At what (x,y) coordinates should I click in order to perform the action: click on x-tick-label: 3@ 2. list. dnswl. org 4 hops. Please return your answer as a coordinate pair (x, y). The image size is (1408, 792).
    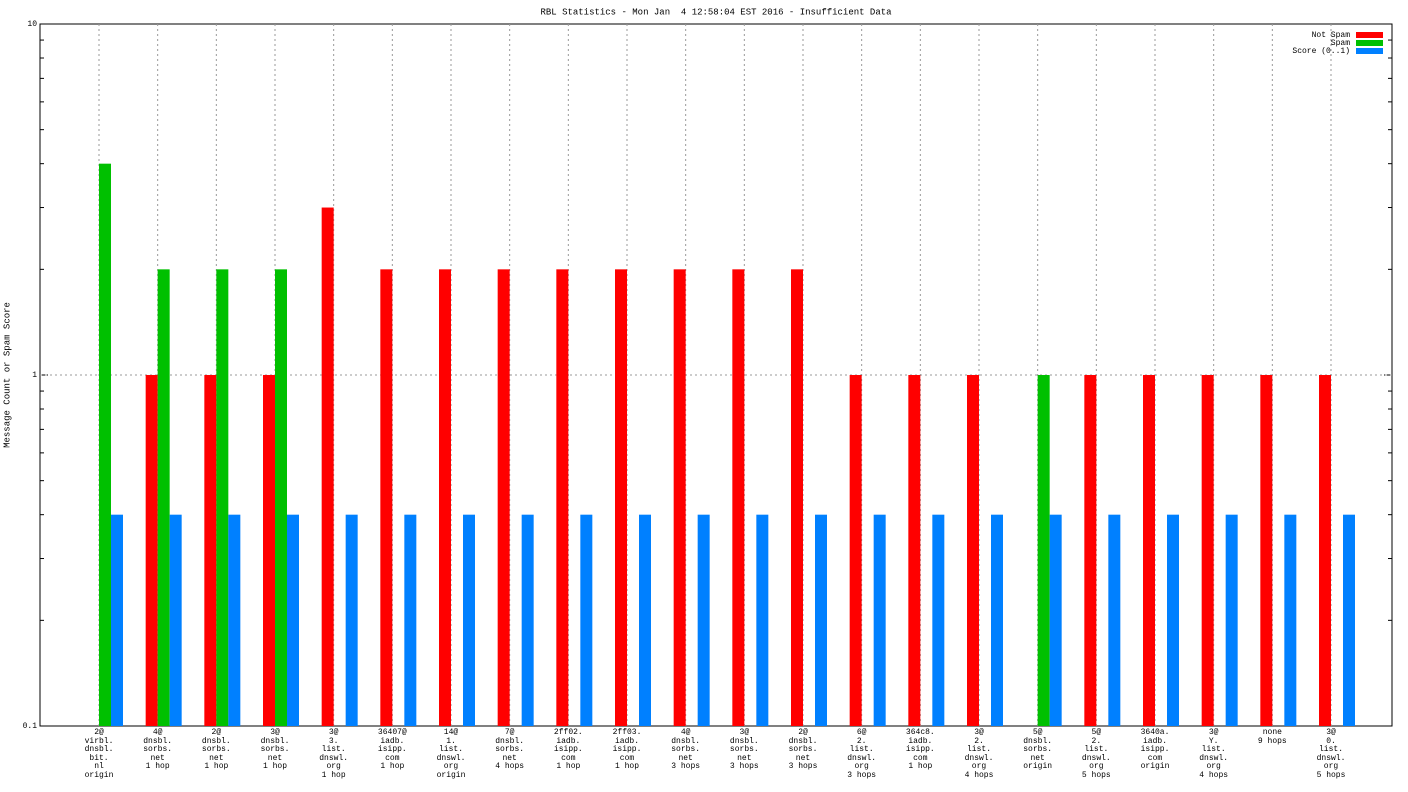
    Looking at the image, I should click on (979, 754).